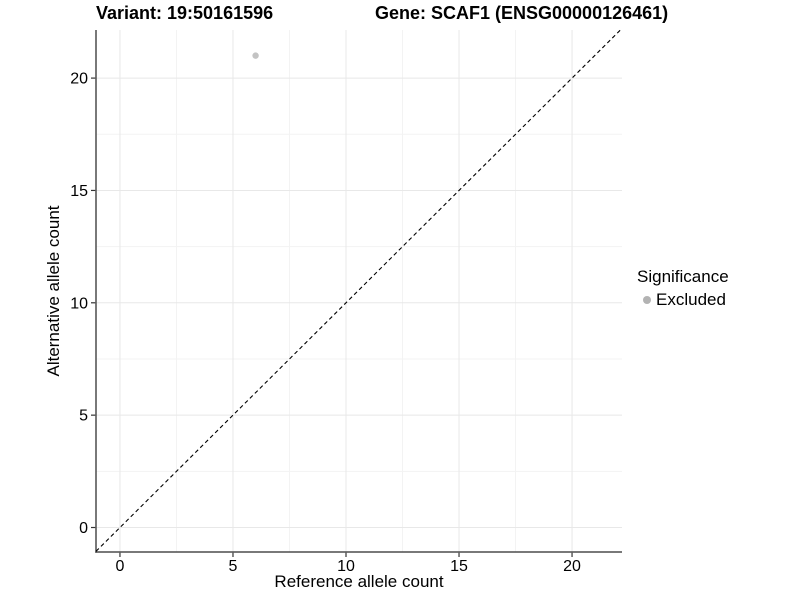 This screenshot has width=800, height=600. I want to click on legend: Significance Excluded, so click(683, 288).